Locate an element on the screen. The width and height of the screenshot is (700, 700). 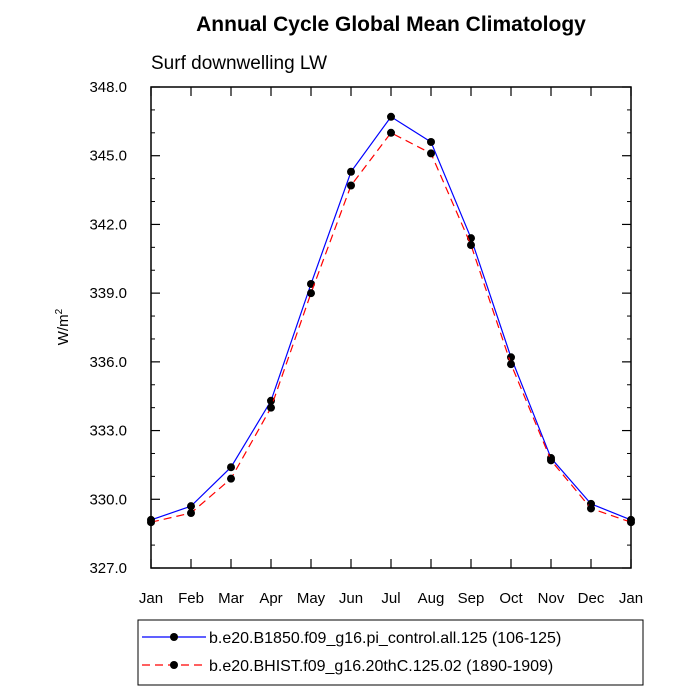
x-tick-label: Aug is located at coordinates (431, 598).